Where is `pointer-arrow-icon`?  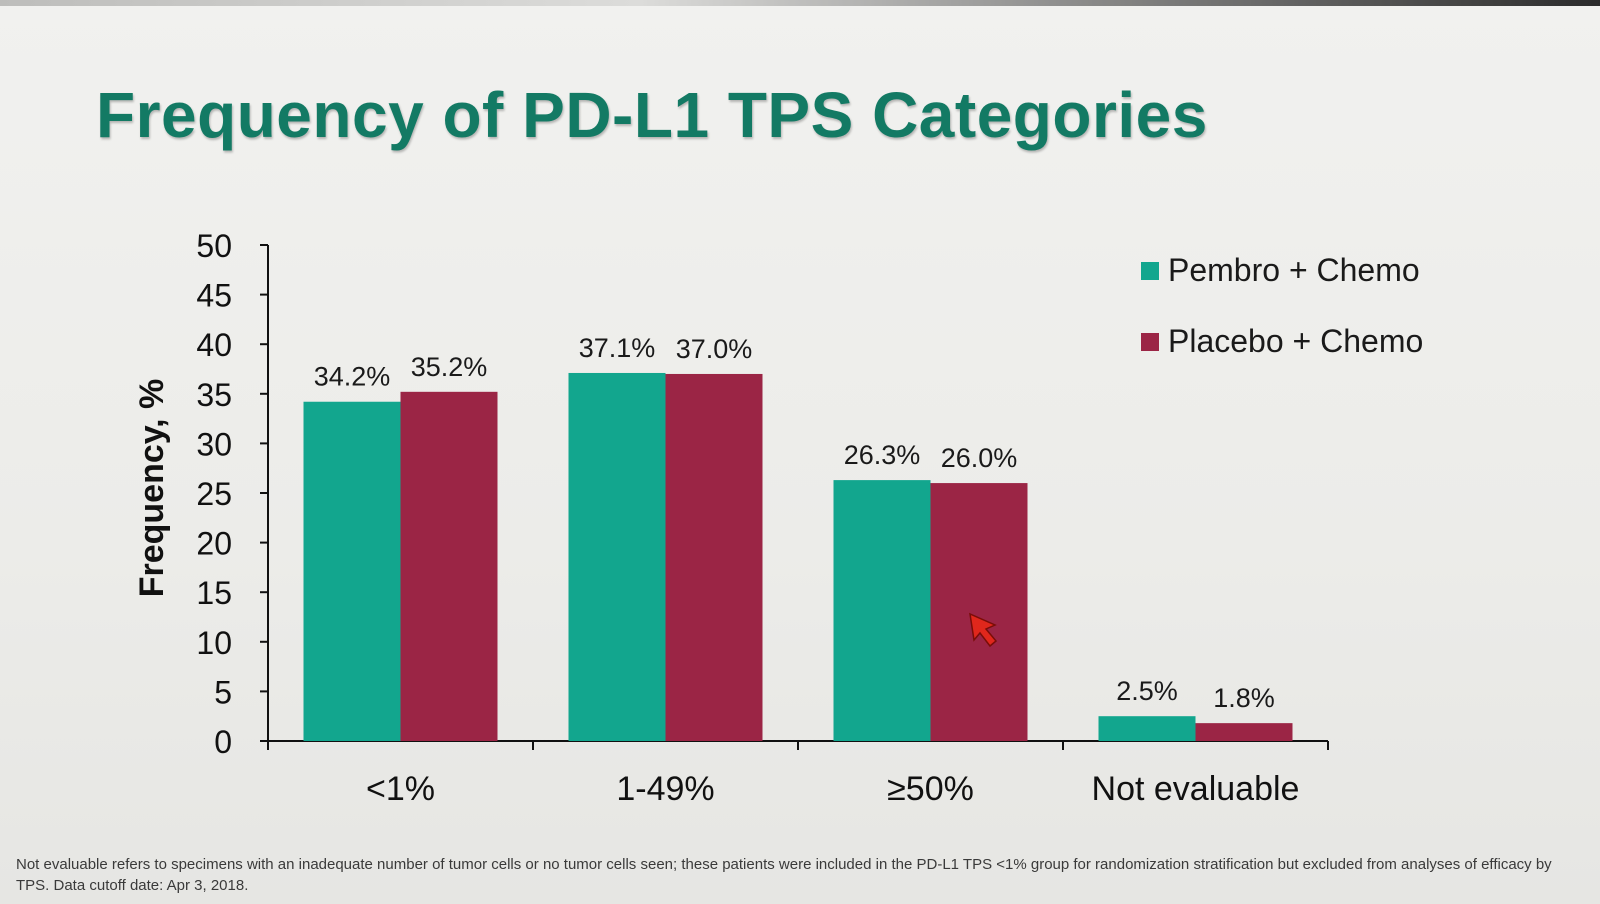
pointer-arrow-icon is located at coordinates (983, 630).